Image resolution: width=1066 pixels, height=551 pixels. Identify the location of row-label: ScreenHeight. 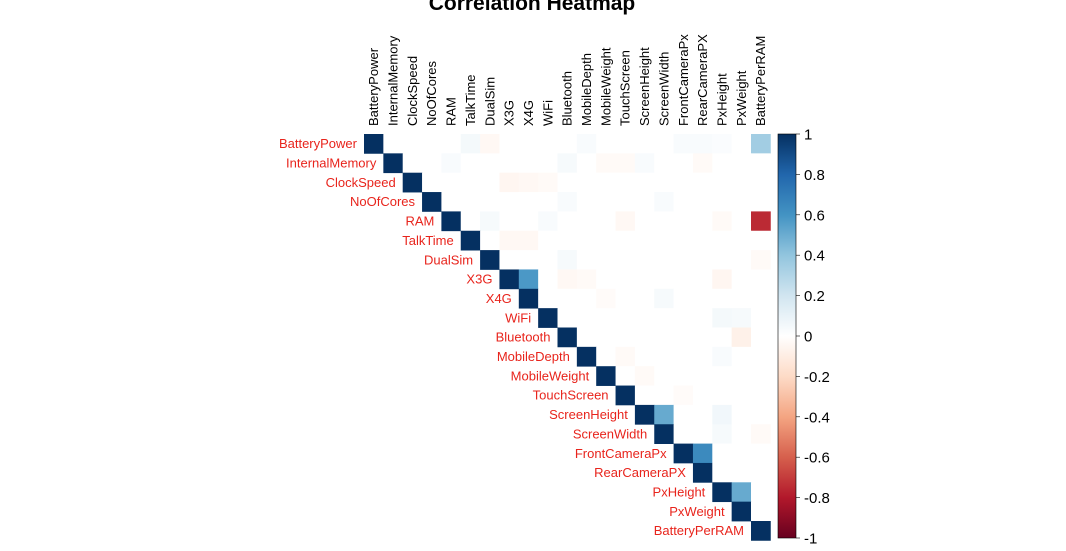
(588, 414).